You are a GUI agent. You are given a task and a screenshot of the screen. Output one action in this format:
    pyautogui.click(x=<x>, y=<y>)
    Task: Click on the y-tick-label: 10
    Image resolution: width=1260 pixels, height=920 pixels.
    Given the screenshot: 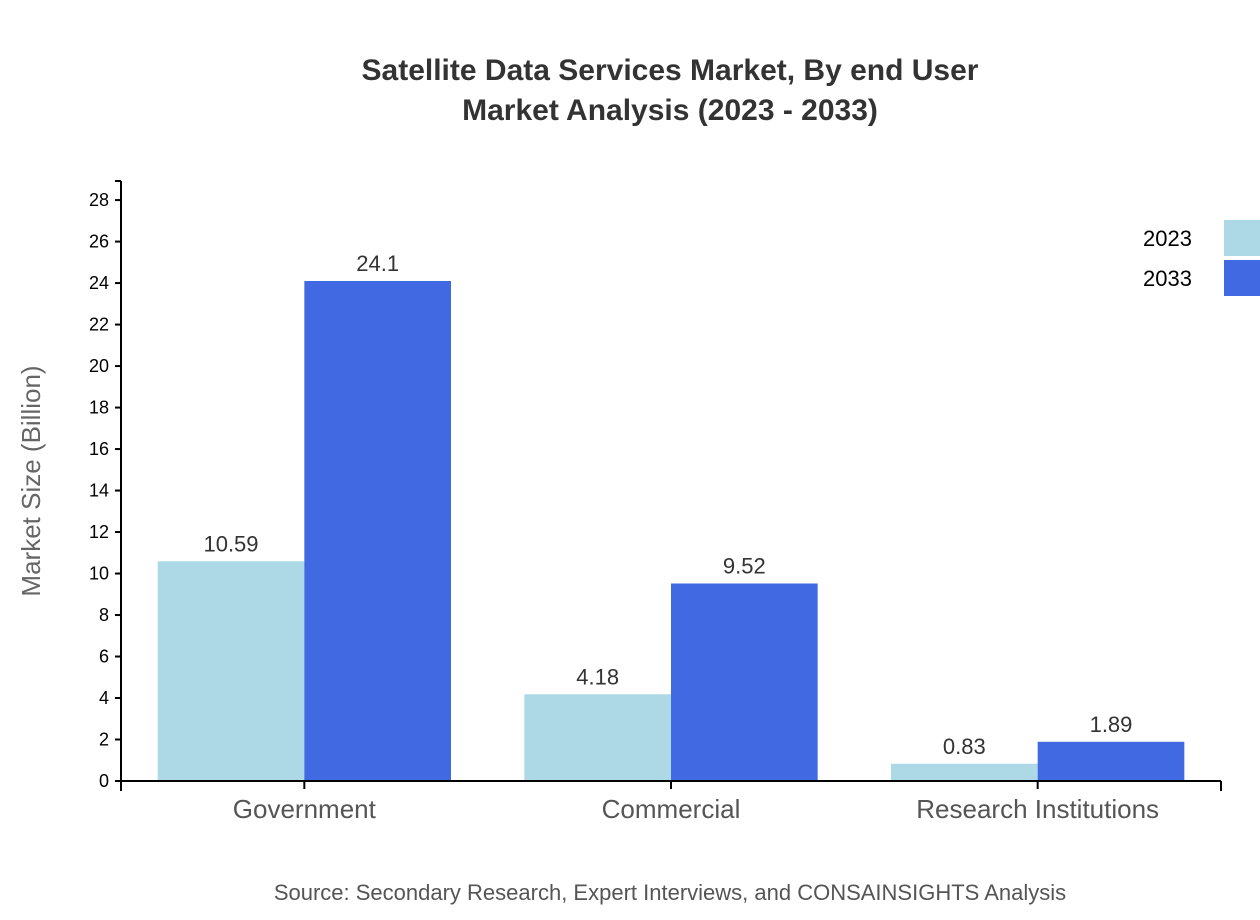 What is the action you would take?
    pyautogui.click(x=99, y=574)
    